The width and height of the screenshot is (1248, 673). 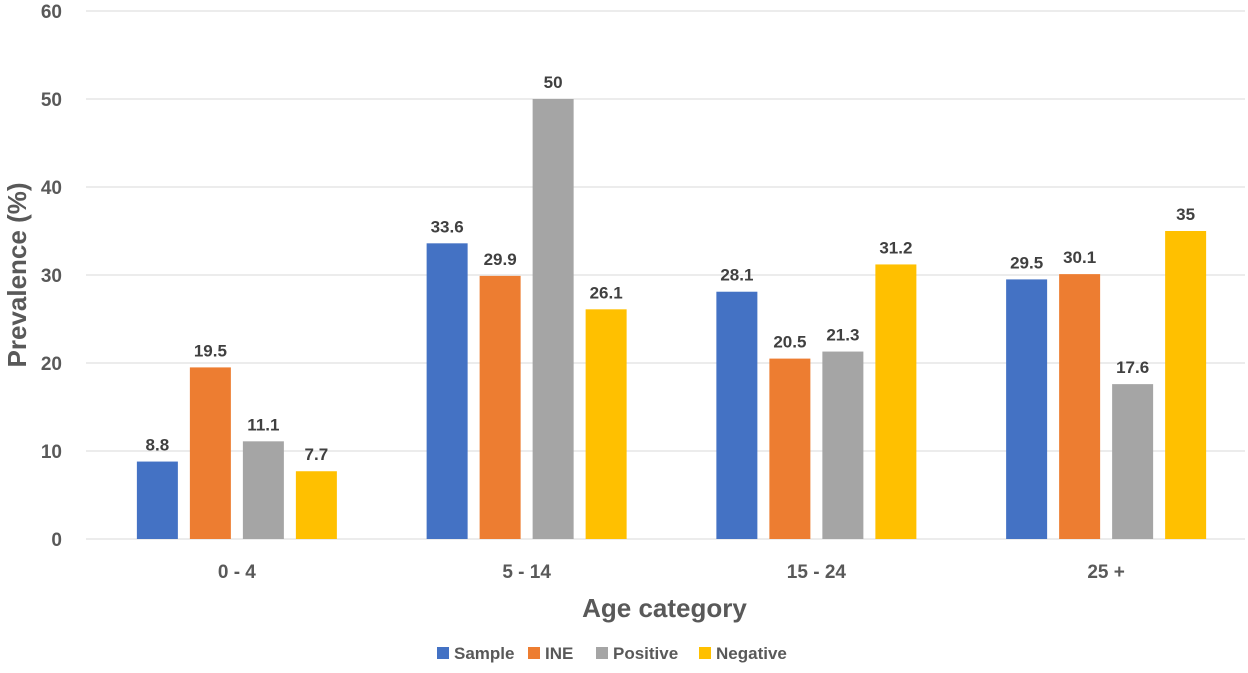 What do you see at coordinates (51, 100) in the screenshot?
I see `y-tick-label: 50` at bounding box center [51, 100].